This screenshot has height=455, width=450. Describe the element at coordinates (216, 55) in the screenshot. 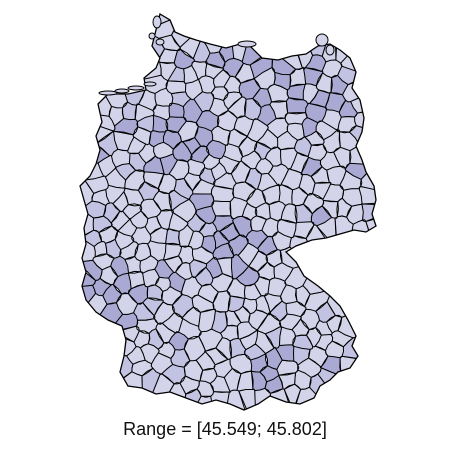

I see `north-sea-islands` at that location.